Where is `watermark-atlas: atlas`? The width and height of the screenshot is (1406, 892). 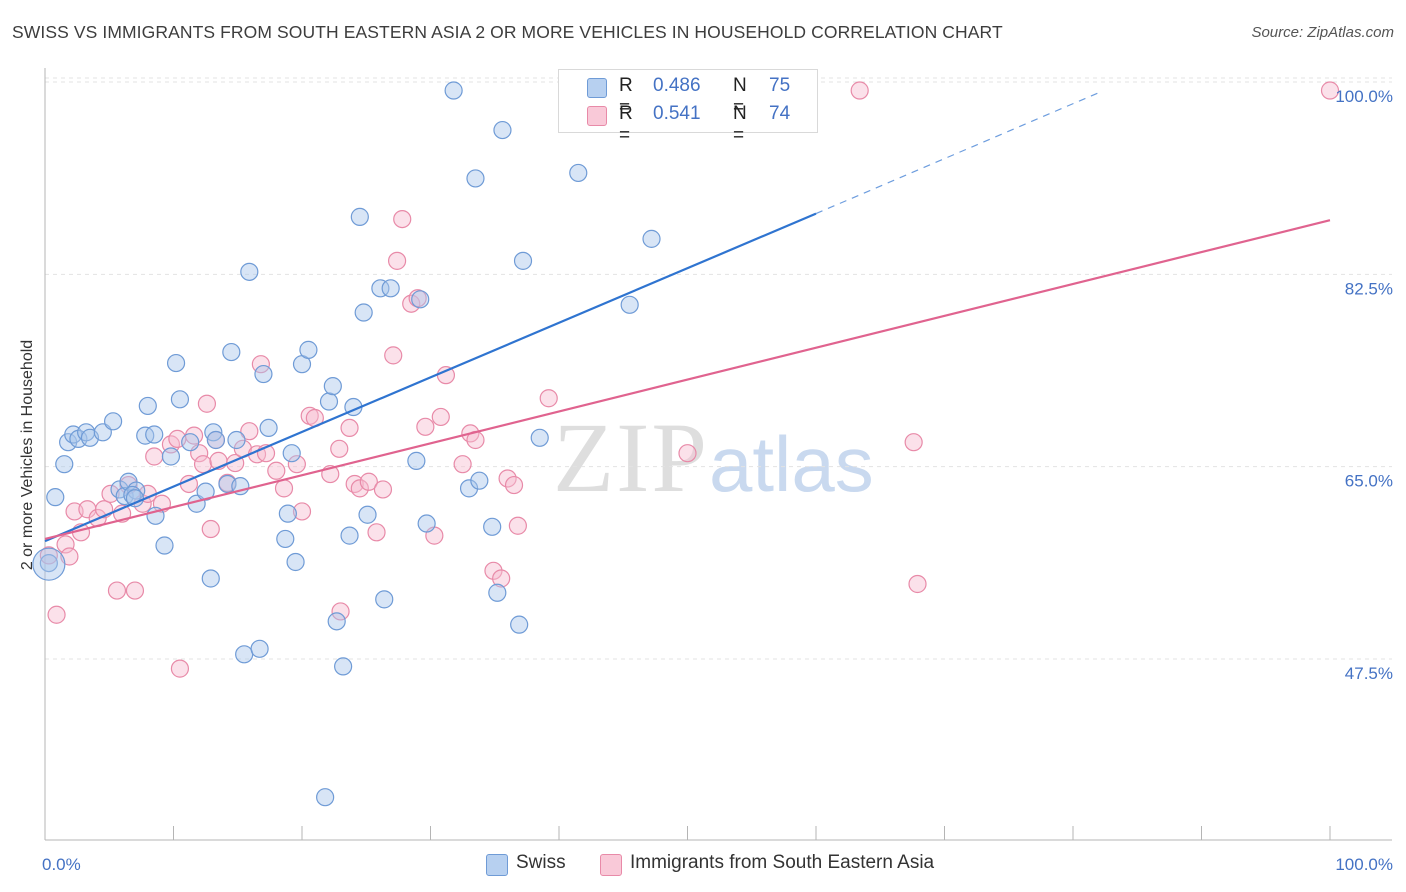 watermark-atlas: atlas is located at coordinates (791, 464).